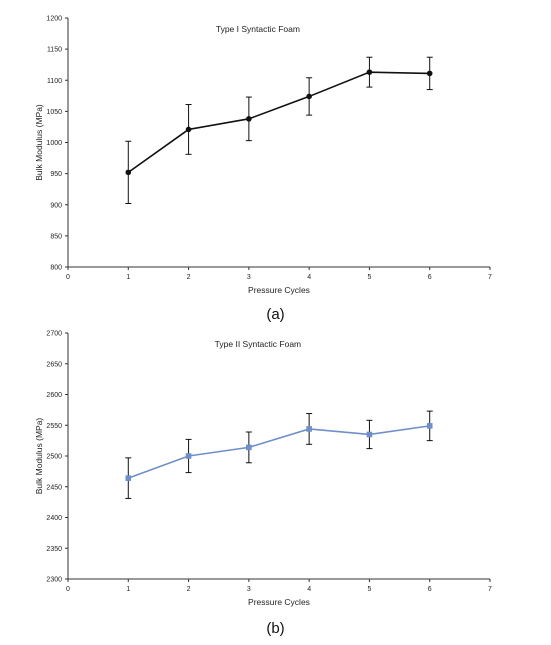 This screenshot has width=551, height=645. I want to click on chartb-y-tick-label: 2700, so click(54, 334).